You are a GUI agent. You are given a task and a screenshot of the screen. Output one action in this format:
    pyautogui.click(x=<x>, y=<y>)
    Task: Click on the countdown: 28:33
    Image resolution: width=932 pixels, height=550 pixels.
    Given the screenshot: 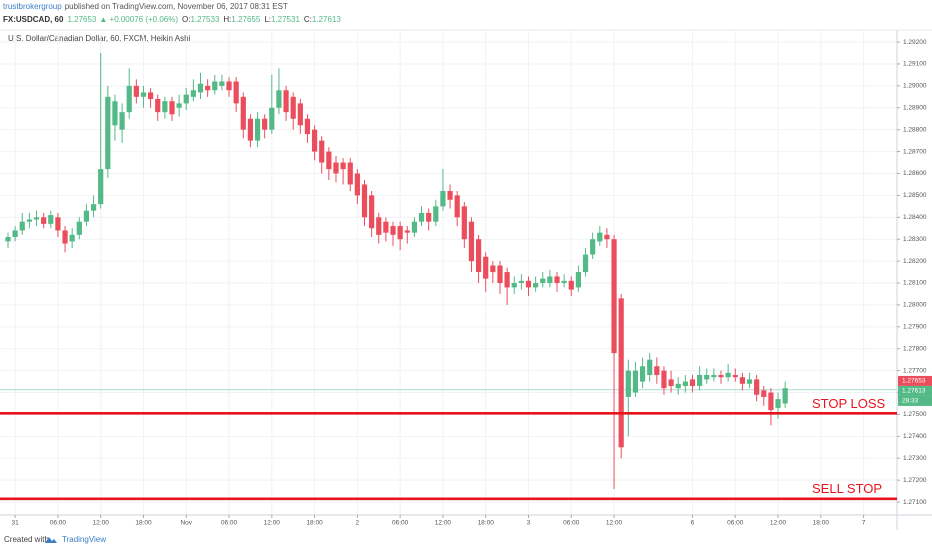 What is the action you would take?
    pyautogui.click(x=910, y=401)
    